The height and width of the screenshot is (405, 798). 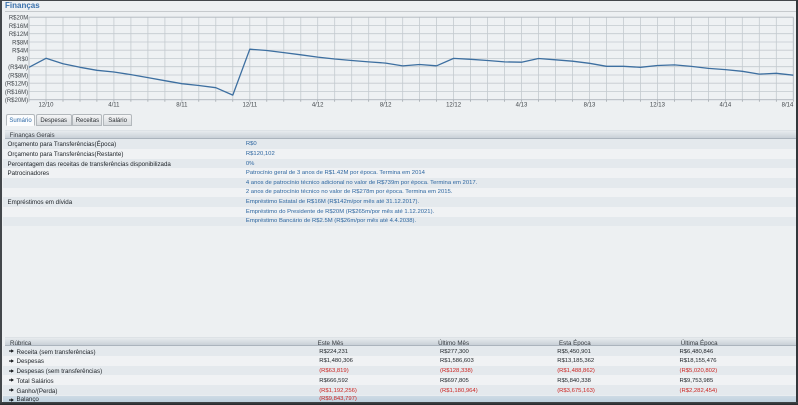 I want to click on svg-text: (R$8M), so click(x=18, y=76).